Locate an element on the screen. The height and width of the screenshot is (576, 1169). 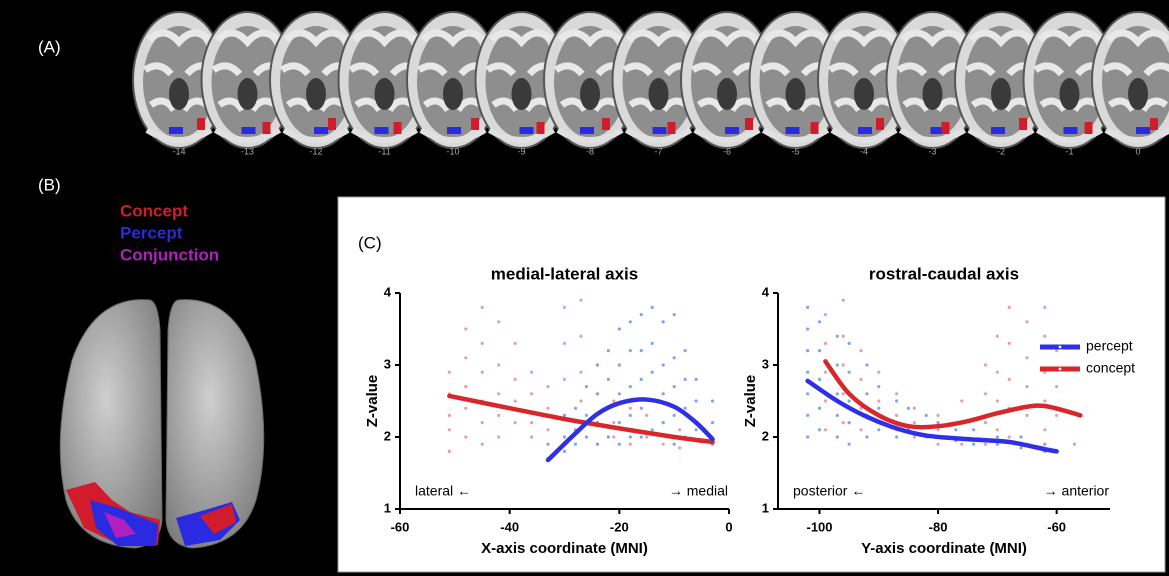
slice-label: -12 is located at coordinates (315, 151).